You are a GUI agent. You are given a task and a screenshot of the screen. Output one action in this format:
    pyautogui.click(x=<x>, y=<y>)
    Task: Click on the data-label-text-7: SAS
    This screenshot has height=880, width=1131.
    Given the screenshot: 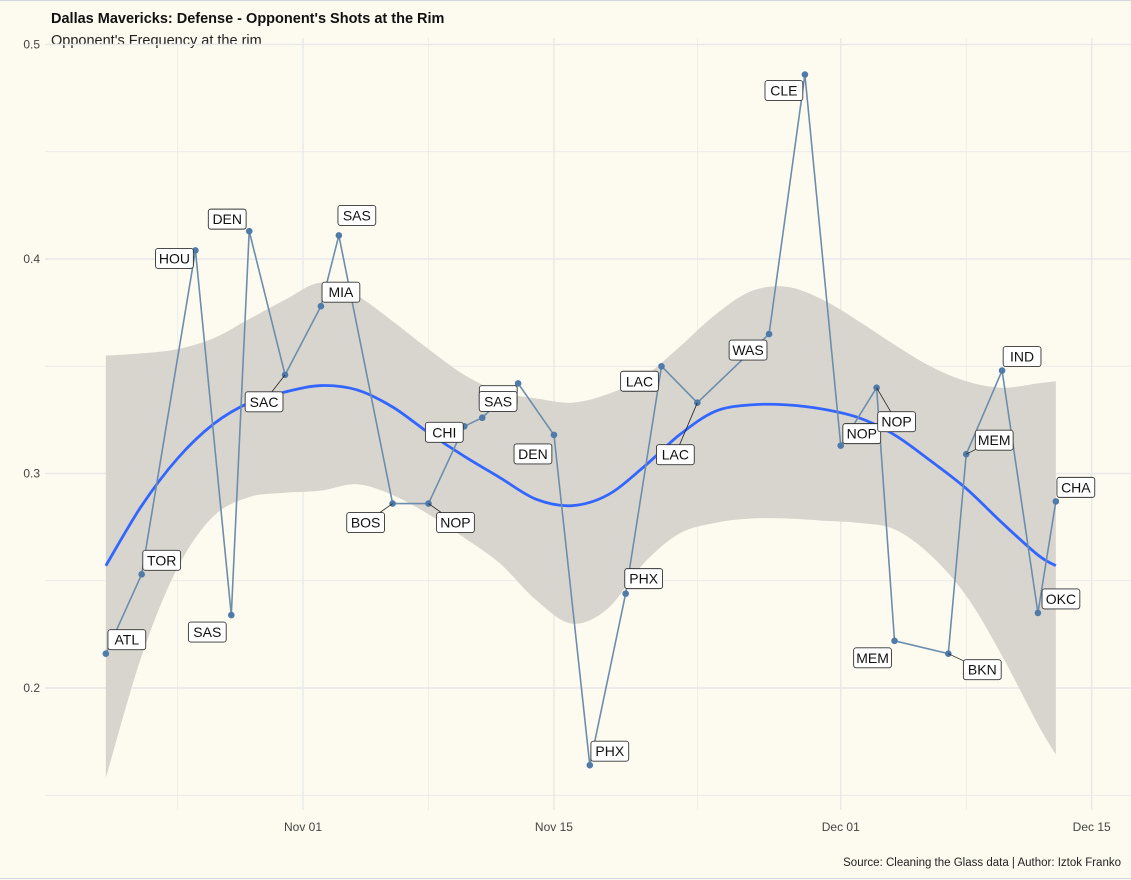 What is the action you would take?
    pyautogui.click(x=357, y=215)
    